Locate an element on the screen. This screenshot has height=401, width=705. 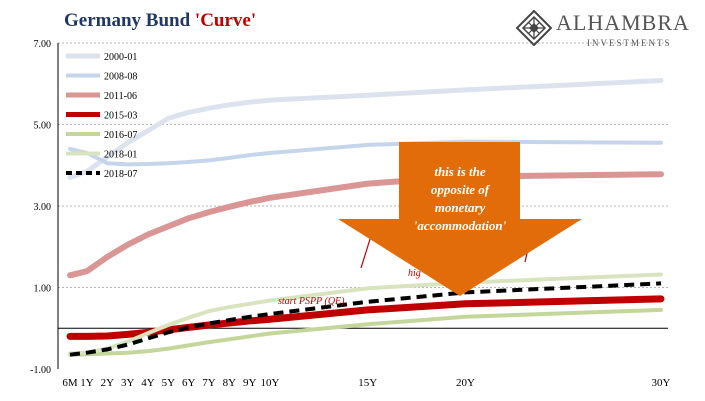
arrow-text-line: 'accommodation' is located at coordinates (460, 225).